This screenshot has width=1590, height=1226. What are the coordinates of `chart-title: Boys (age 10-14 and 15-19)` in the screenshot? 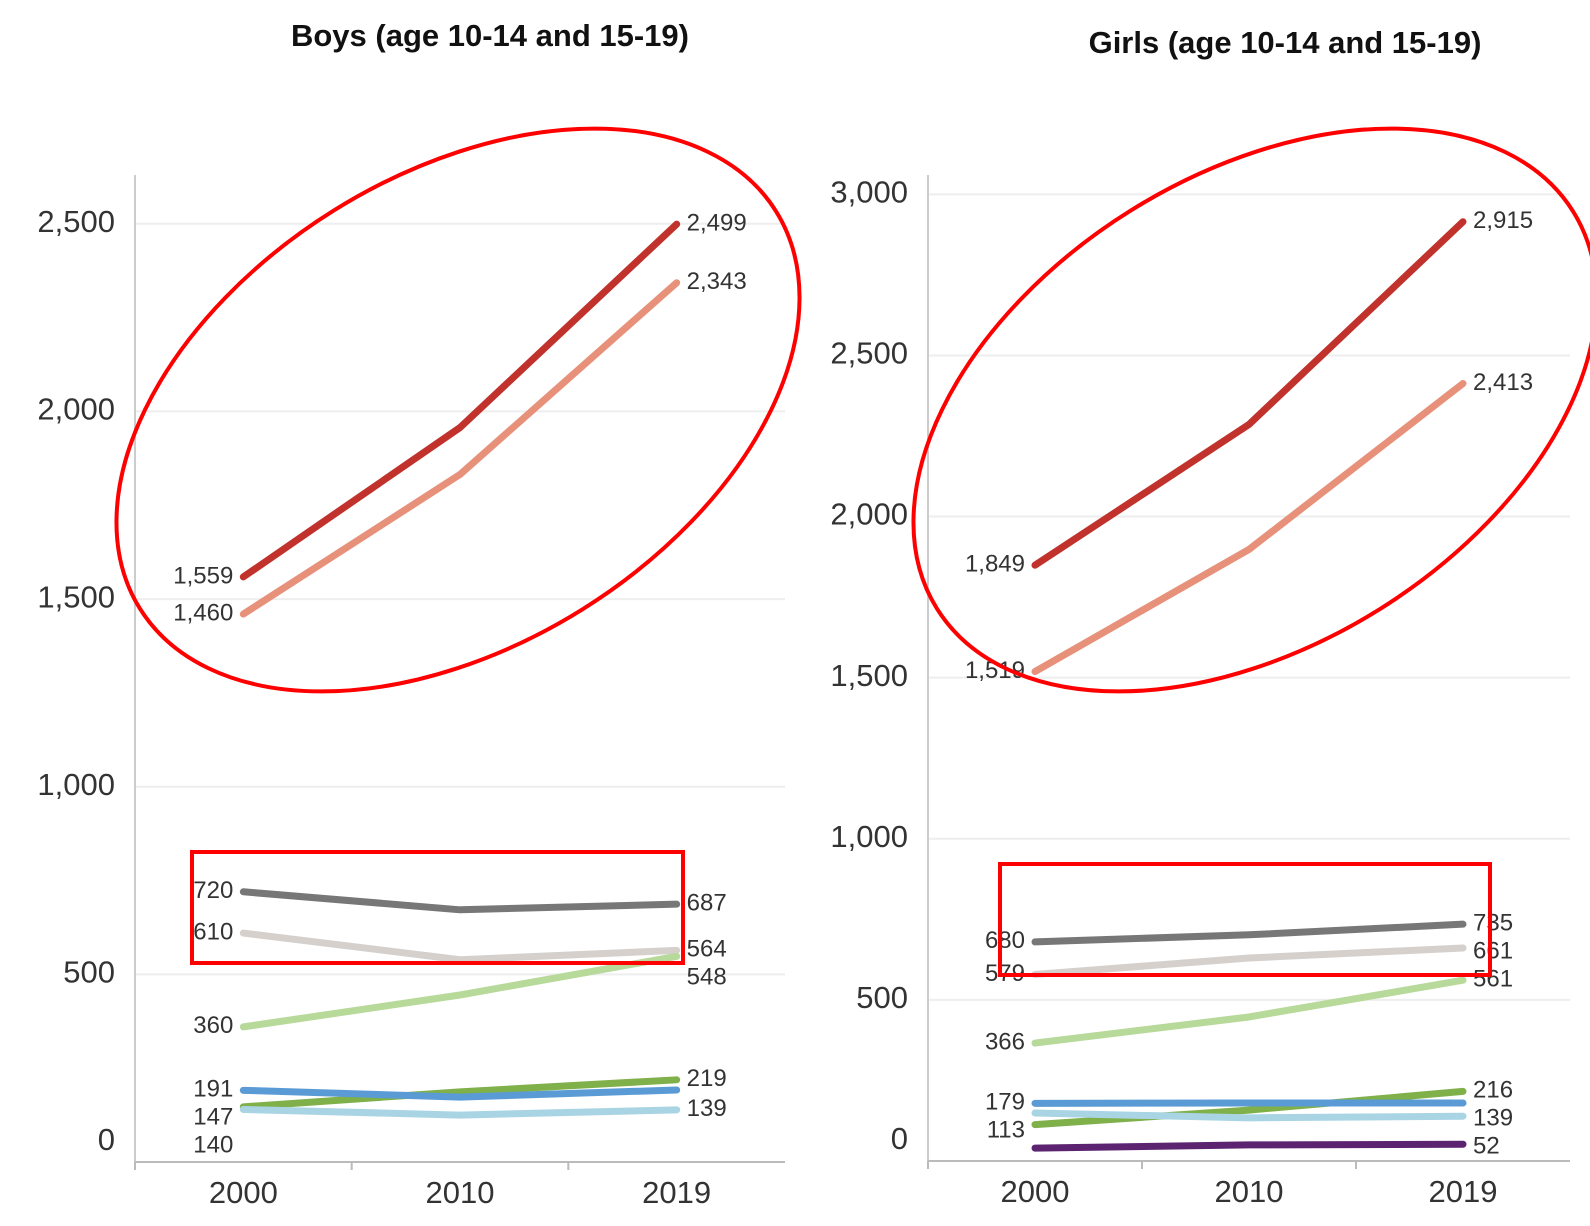 It's located at (490, 35).